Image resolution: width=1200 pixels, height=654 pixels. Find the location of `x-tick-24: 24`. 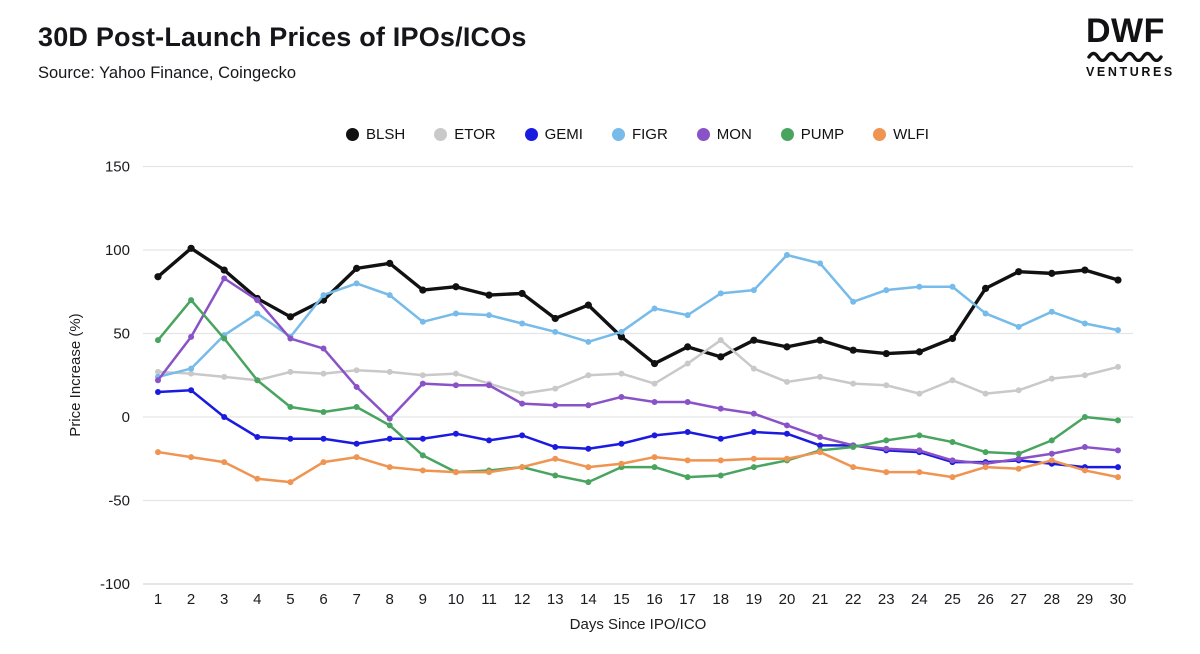

x-tick-24: 24 is located at coordinates (919, 599).